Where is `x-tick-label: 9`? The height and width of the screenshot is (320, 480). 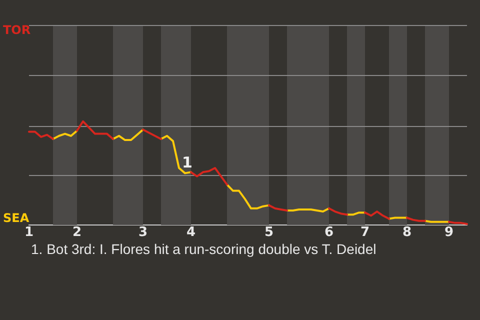 x-tick-label: 9 is located at coordinates (449, 232).